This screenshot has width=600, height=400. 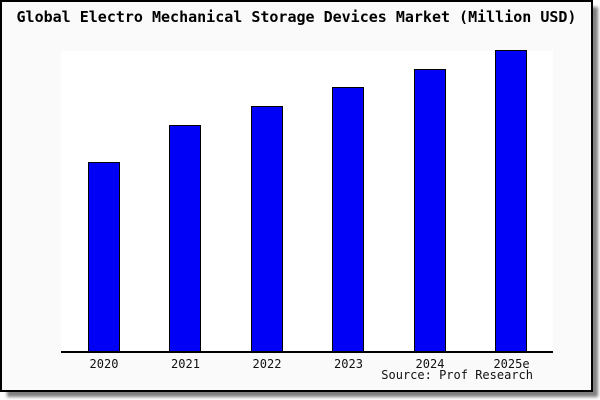 I want to click on bar-2021, so click(x=185, y=238).